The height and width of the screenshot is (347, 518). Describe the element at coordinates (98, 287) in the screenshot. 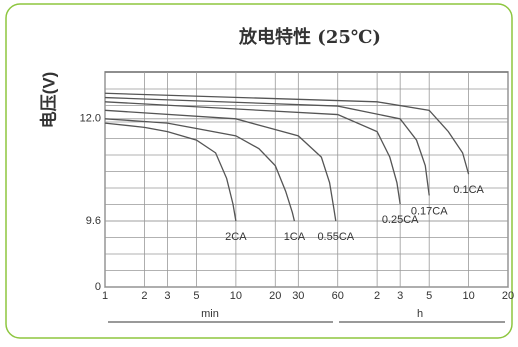

I see `y-tick-label: 0` at that location.